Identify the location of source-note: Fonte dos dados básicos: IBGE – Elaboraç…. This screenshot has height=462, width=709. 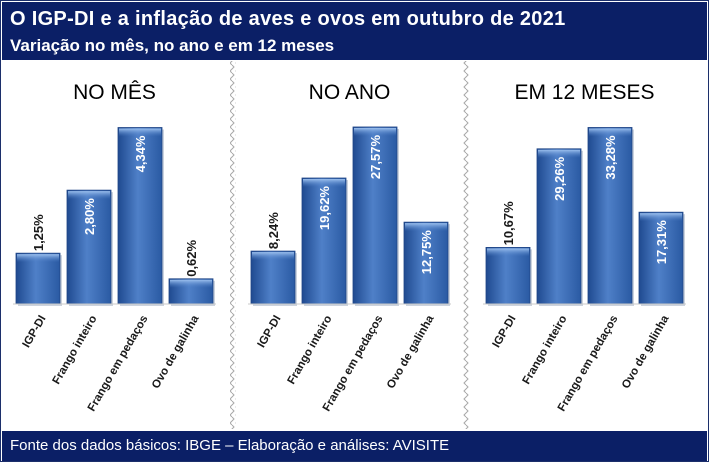
(230, 445).